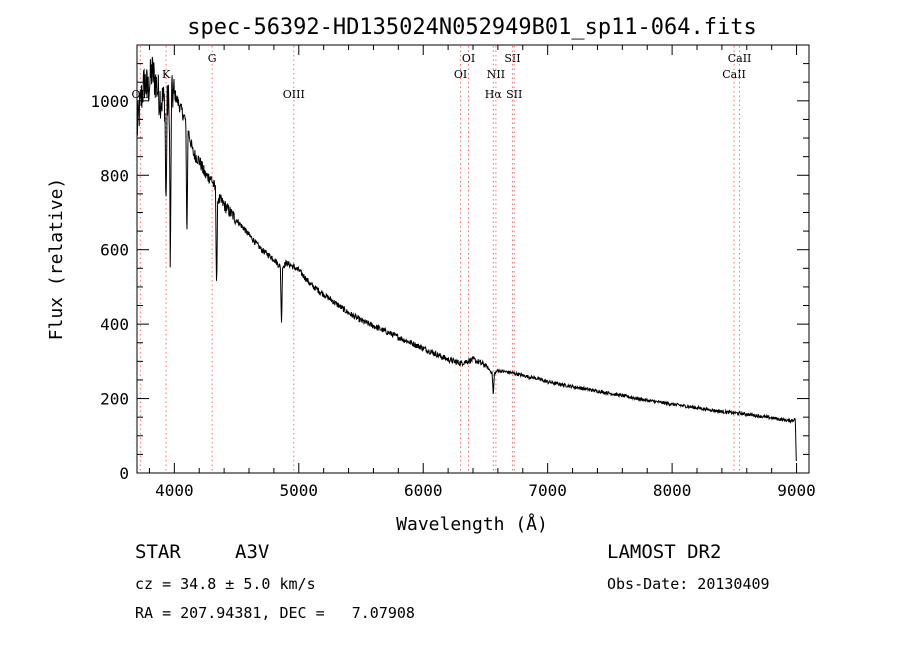  What do you see at coordinates (472, 524) in the screenshot?
I see `x-axis-label: Wavelength (Å)` at bounding box center [472, 524].